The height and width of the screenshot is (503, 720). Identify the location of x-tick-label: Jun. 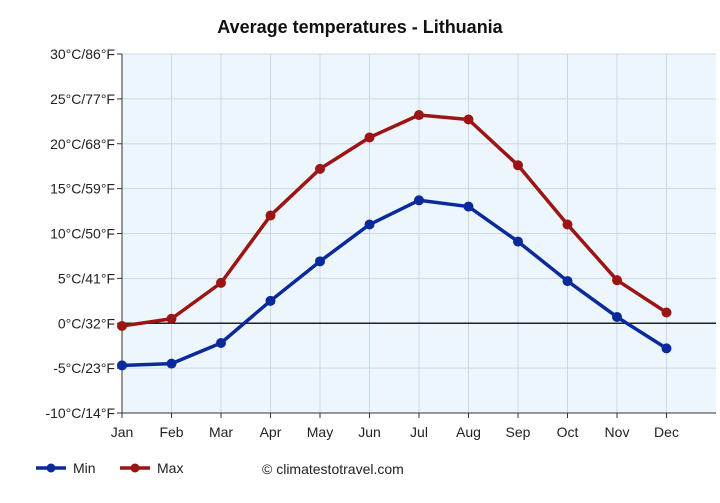
(369, 432).